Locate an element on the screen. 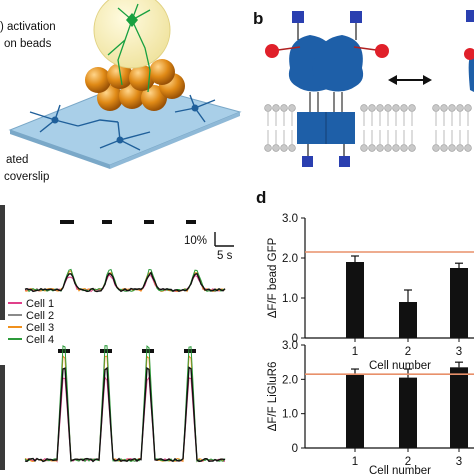  green-neuron is located at coordinates (129, 48).